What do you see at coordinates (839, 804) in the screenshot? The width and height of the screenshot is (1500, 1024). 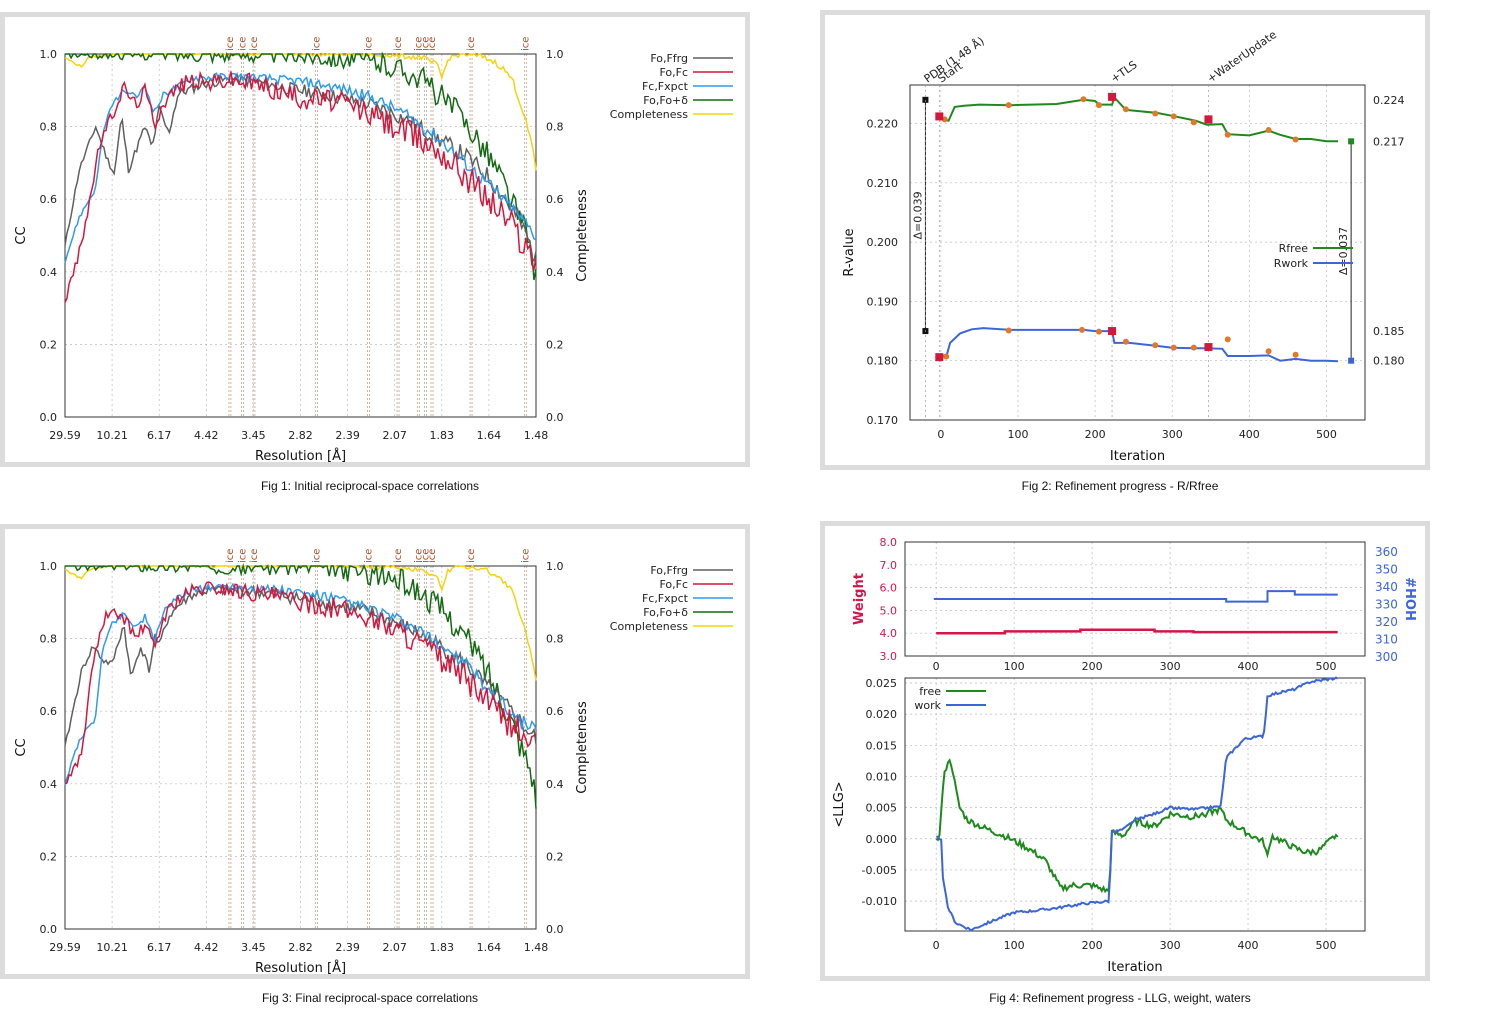 I see `y-axis-label: <LLG>` at bounding box center [839, 804].